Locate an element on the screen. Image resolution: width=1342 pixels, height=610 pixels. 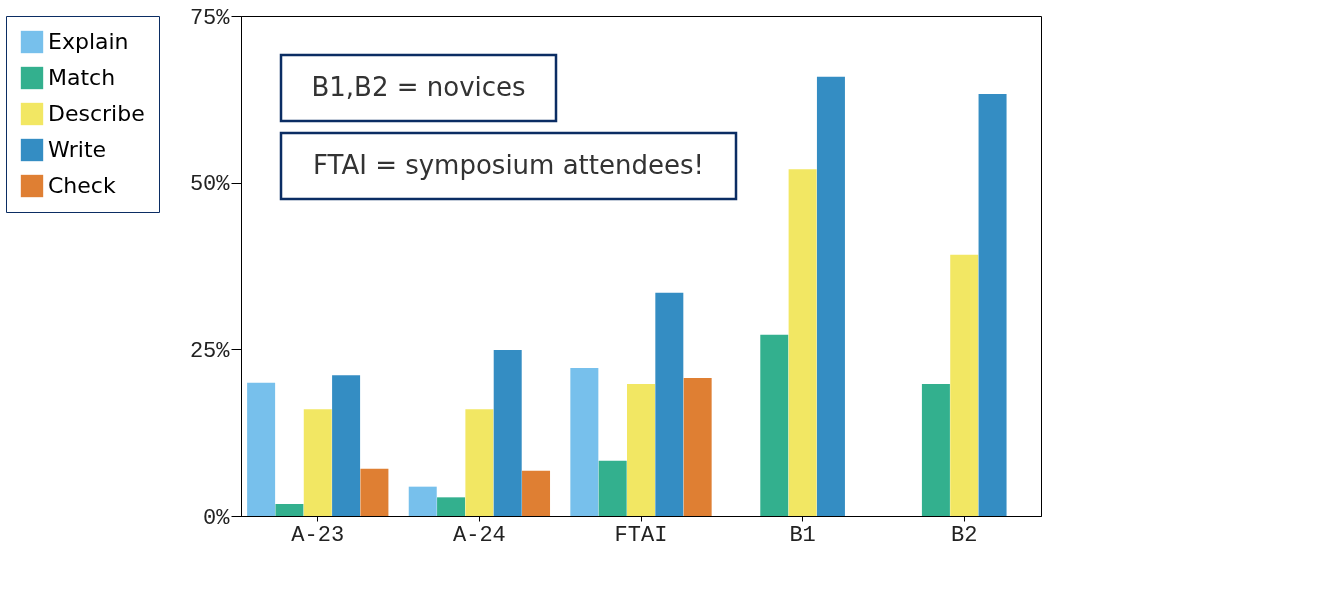
y-tick-label: 75% is located at coordinates (210, 18).